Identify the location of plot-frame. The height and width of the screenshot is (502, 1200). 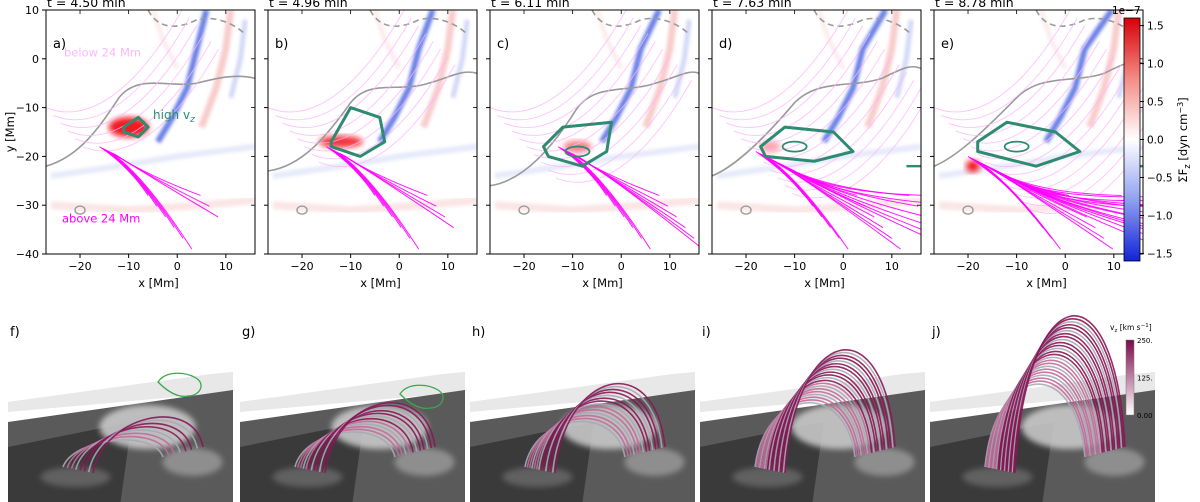
(816, 132).